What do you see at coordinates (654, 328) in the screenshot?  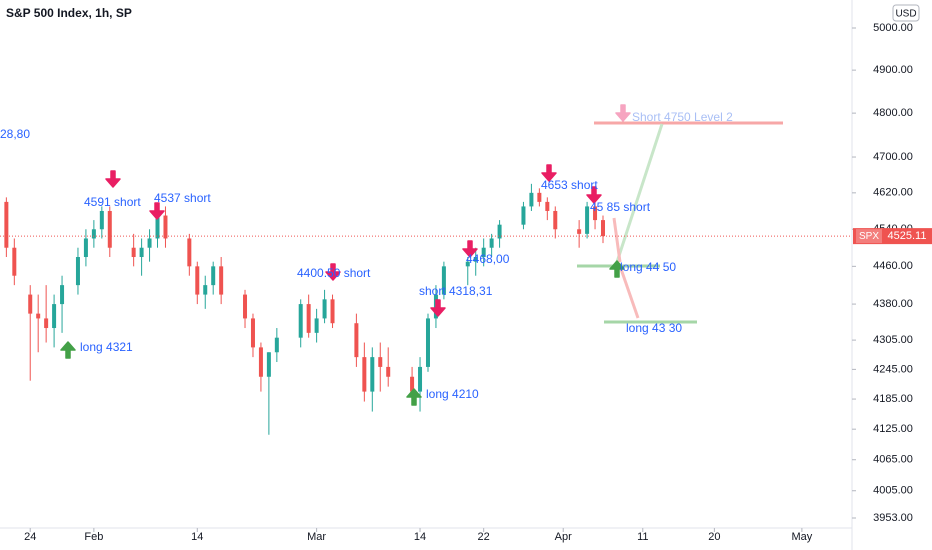 I see `annotation: long 43 30` at bounding box center [654, 328].